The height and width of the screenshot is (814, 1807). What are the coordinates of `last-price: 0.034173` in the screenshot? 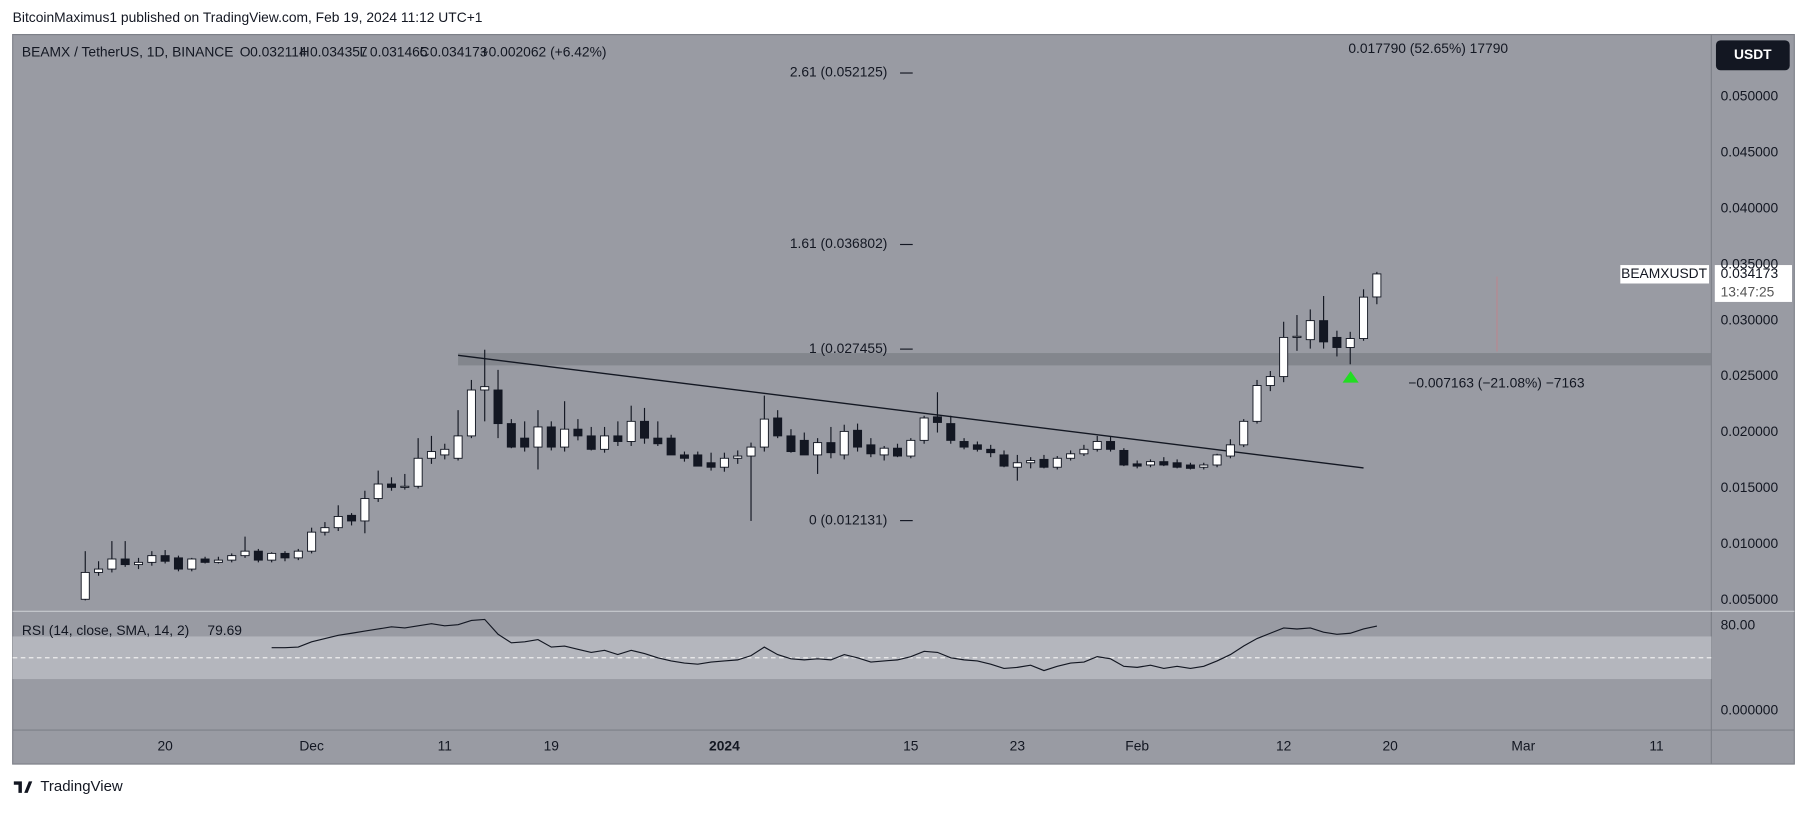 It's located at (1750, 273).